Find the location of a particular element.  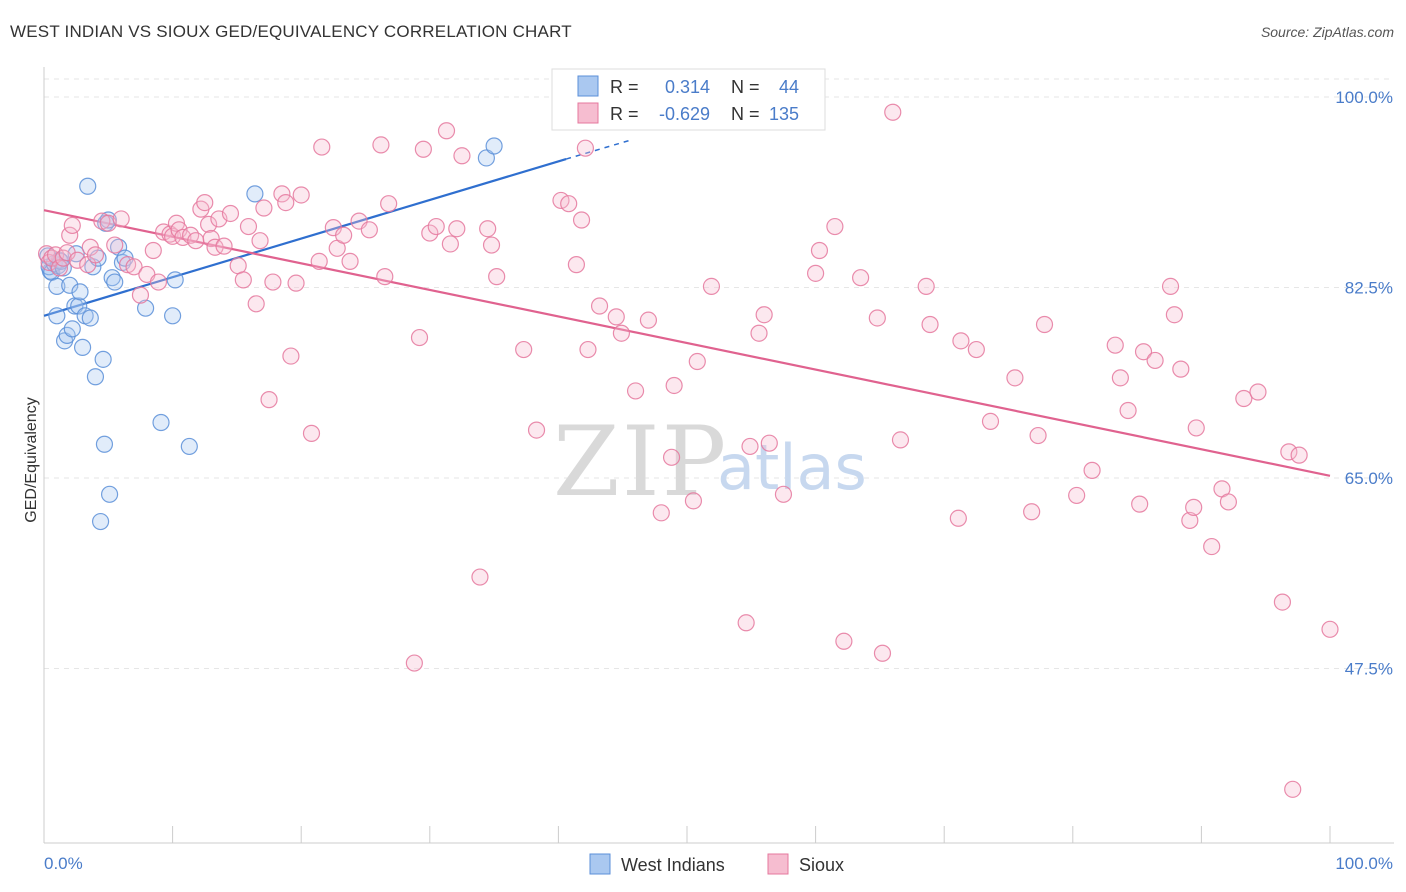

y-tick-label: 65.0% is located at coordinates (1369, 478).